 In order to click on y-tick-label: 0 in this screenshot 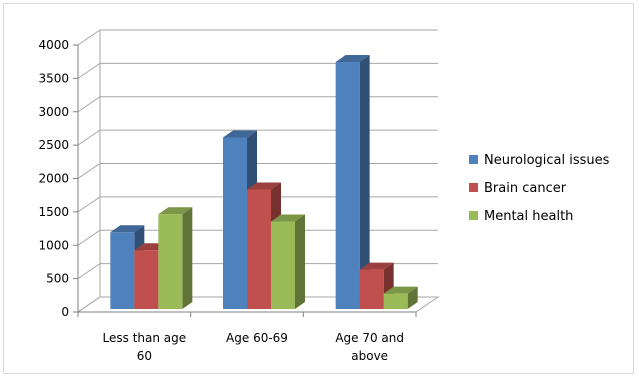, I will do `click(65, 312)`.